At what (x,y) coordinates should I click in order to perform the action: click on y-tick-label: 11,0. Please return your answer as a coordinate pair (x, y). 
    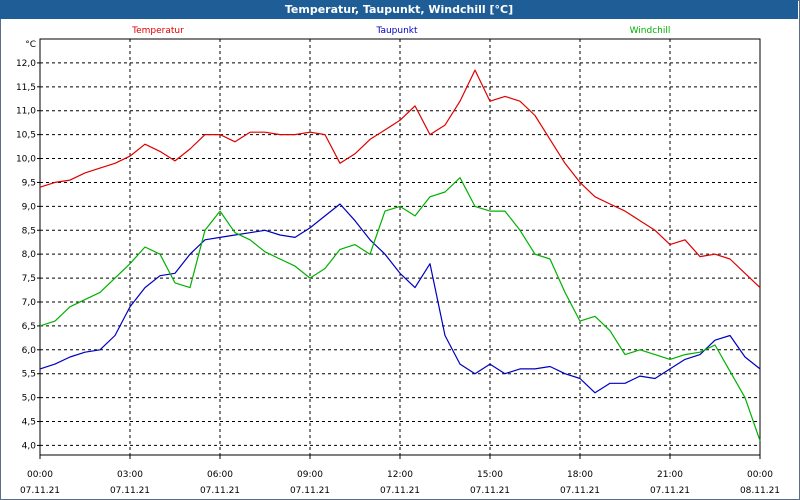
    Looking at the image, I should click on (26, 112).